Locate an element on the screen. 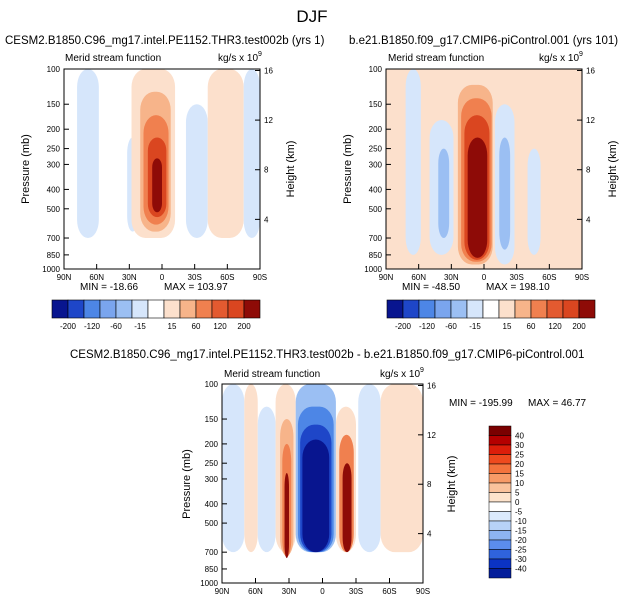 The height and width of the screenshot is (606, 624). colorbar-label: 40 is located at coordinates (519, 436).